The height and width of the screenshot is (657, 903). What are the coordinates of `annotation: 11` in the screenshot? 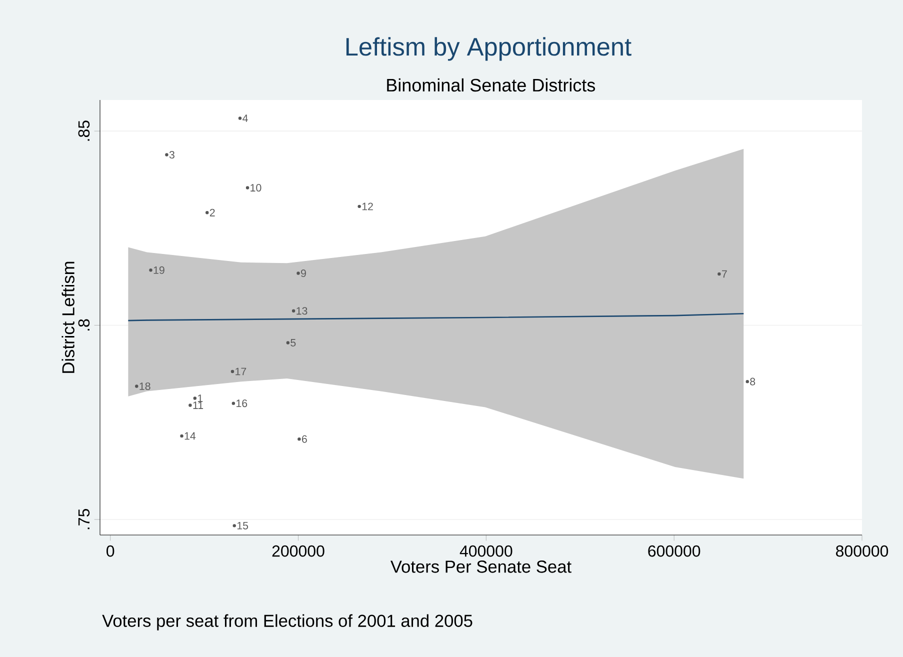 It's located at (198, 405).